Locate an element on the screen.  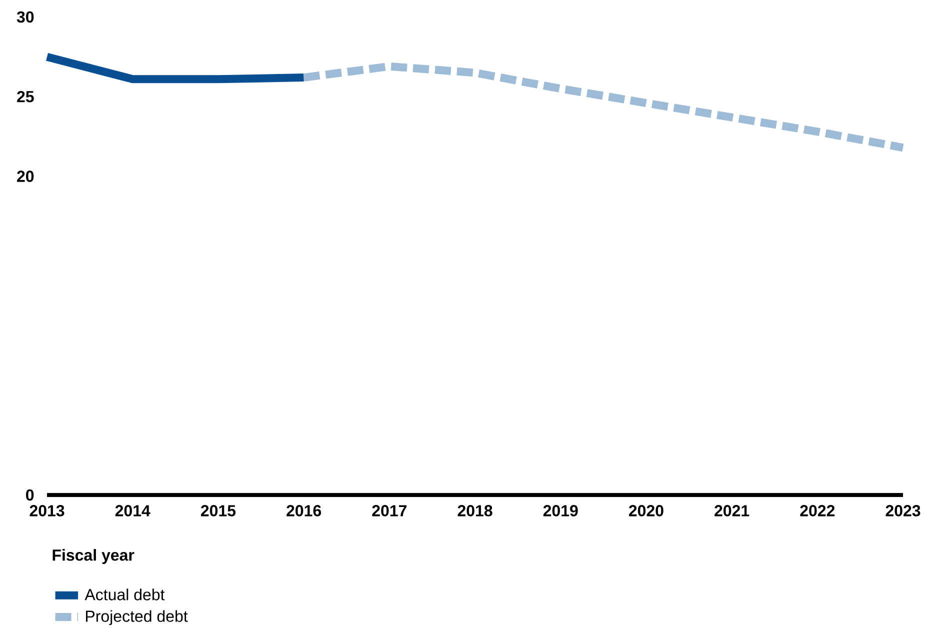
x-tick-label: 2022 is located at coordinates (817, 510).